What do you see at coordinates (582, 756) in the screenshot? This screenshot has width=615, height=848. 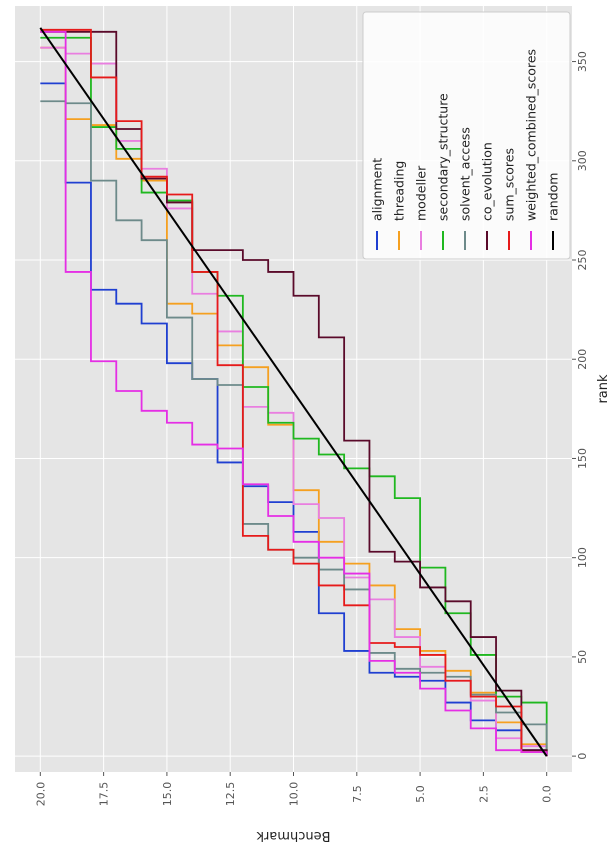 I see `tick-label-rank: 0` at bounding box center [582, 756].